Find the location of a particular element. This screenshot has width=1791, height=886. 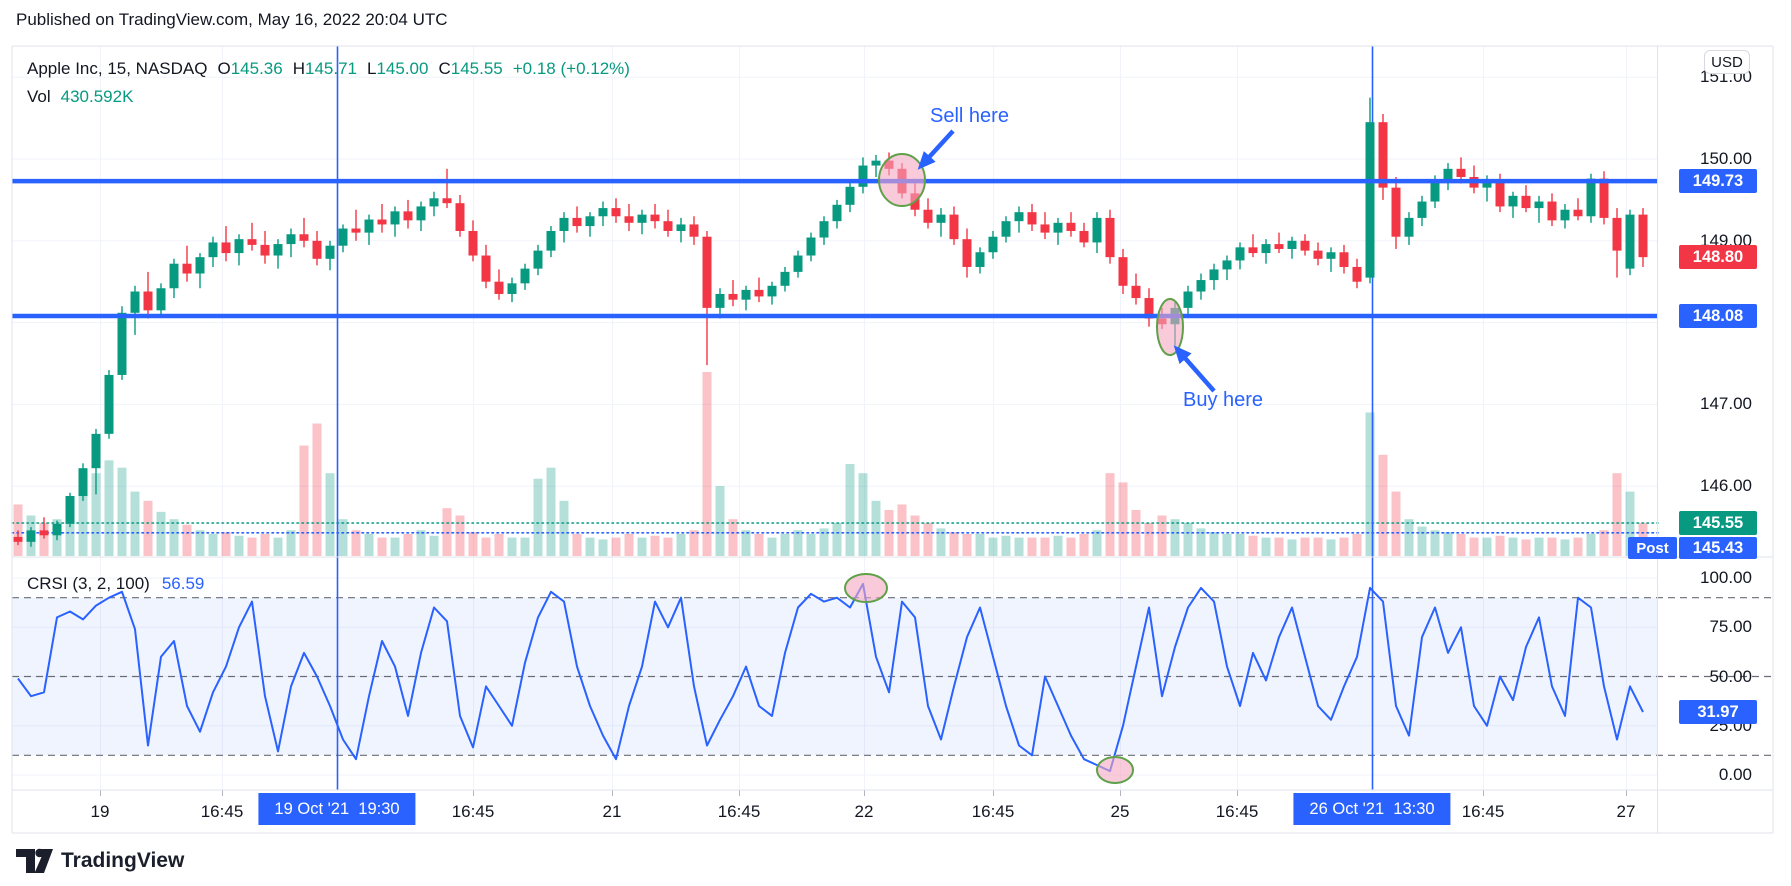

time-tick: 25 is located at coordinates (1120, 811).